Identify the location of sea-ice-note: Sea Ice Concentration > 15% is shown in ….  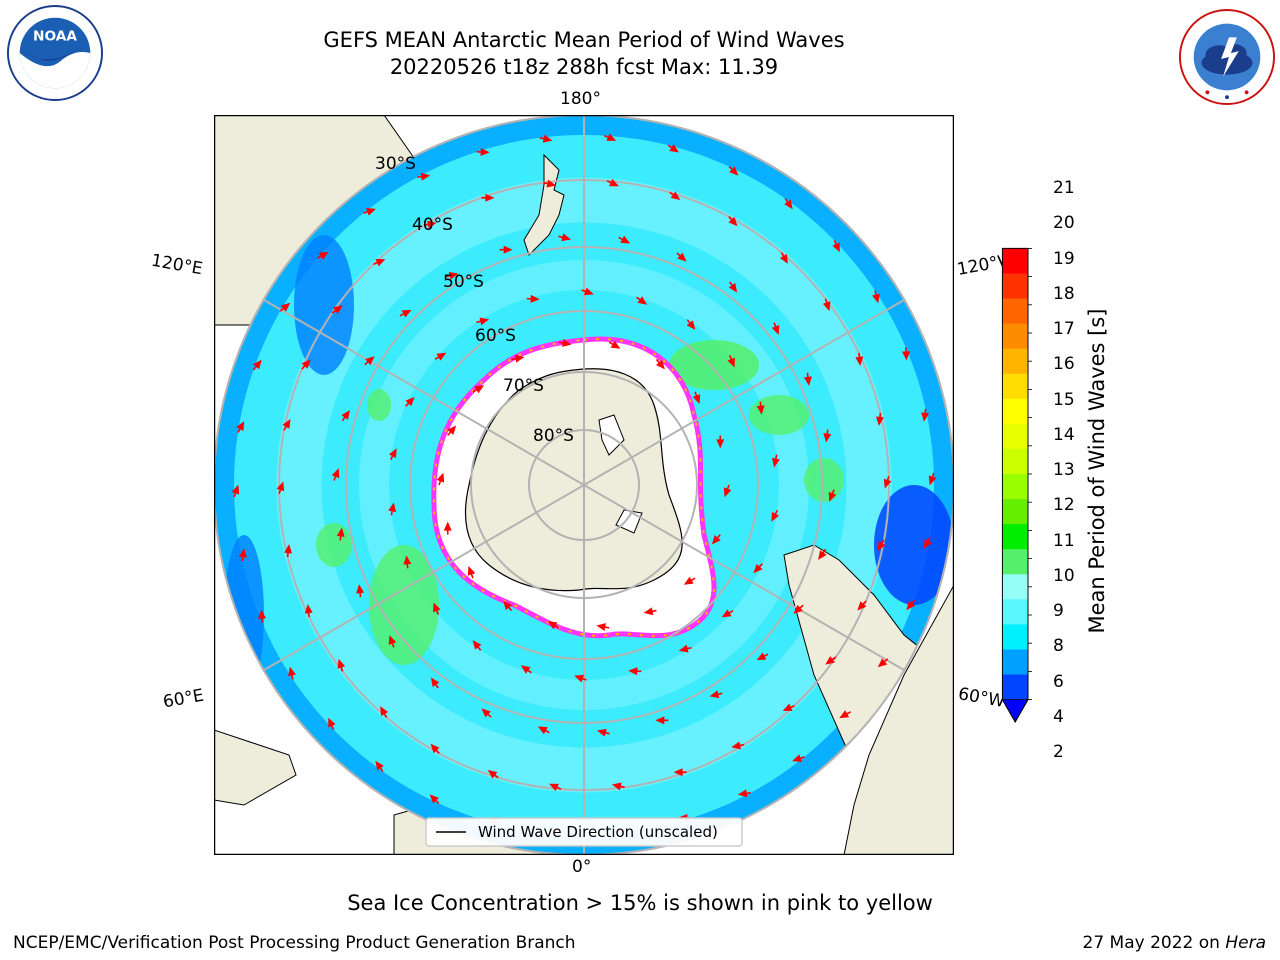
(640, 903).